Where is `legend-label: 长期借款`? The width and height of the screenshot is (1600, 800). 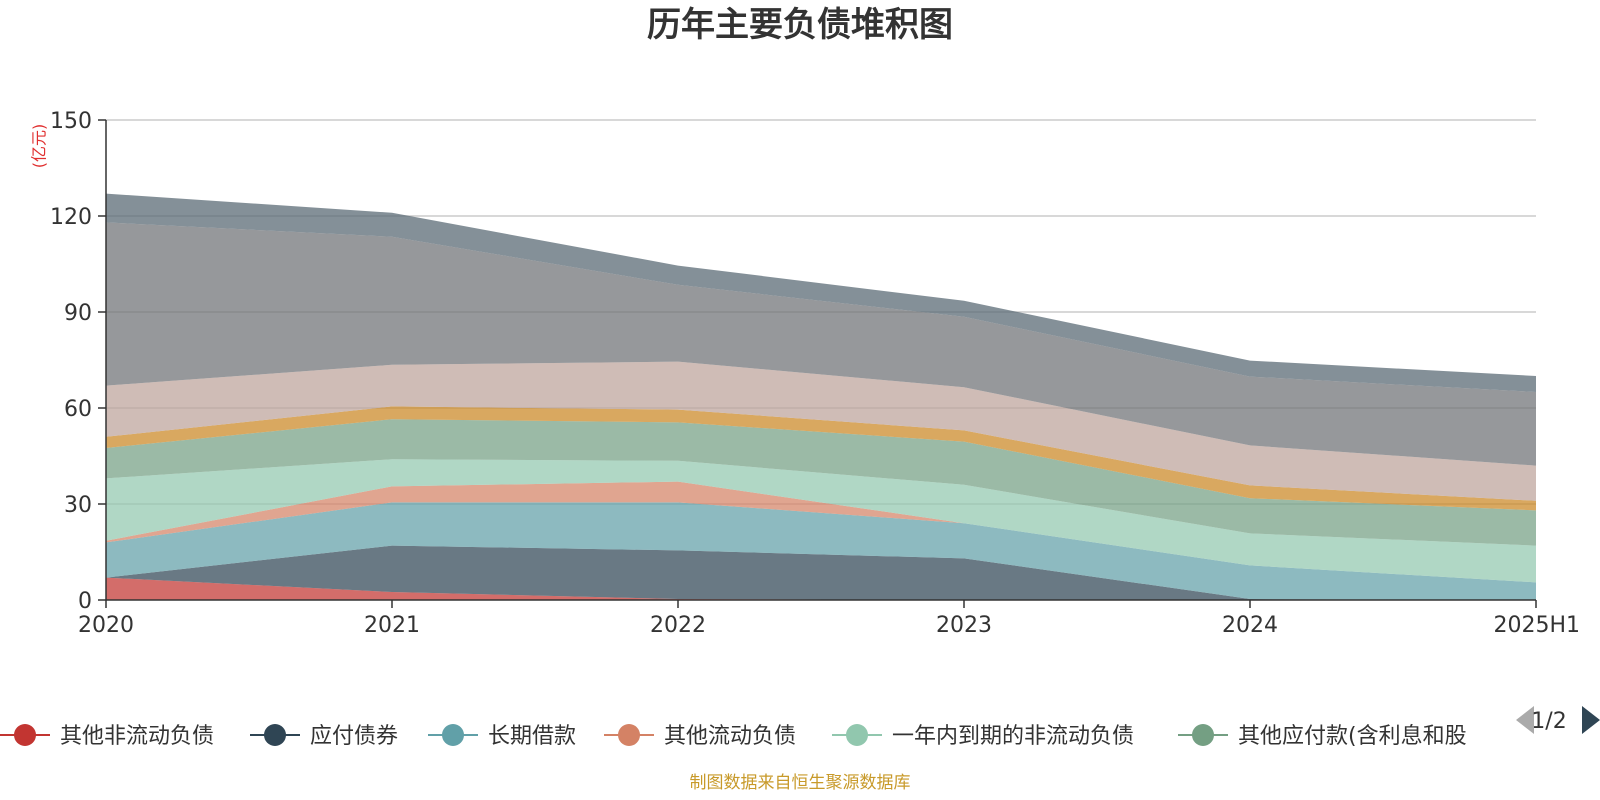
legend-label: 长期借款 is located at coordinates (532, 736).